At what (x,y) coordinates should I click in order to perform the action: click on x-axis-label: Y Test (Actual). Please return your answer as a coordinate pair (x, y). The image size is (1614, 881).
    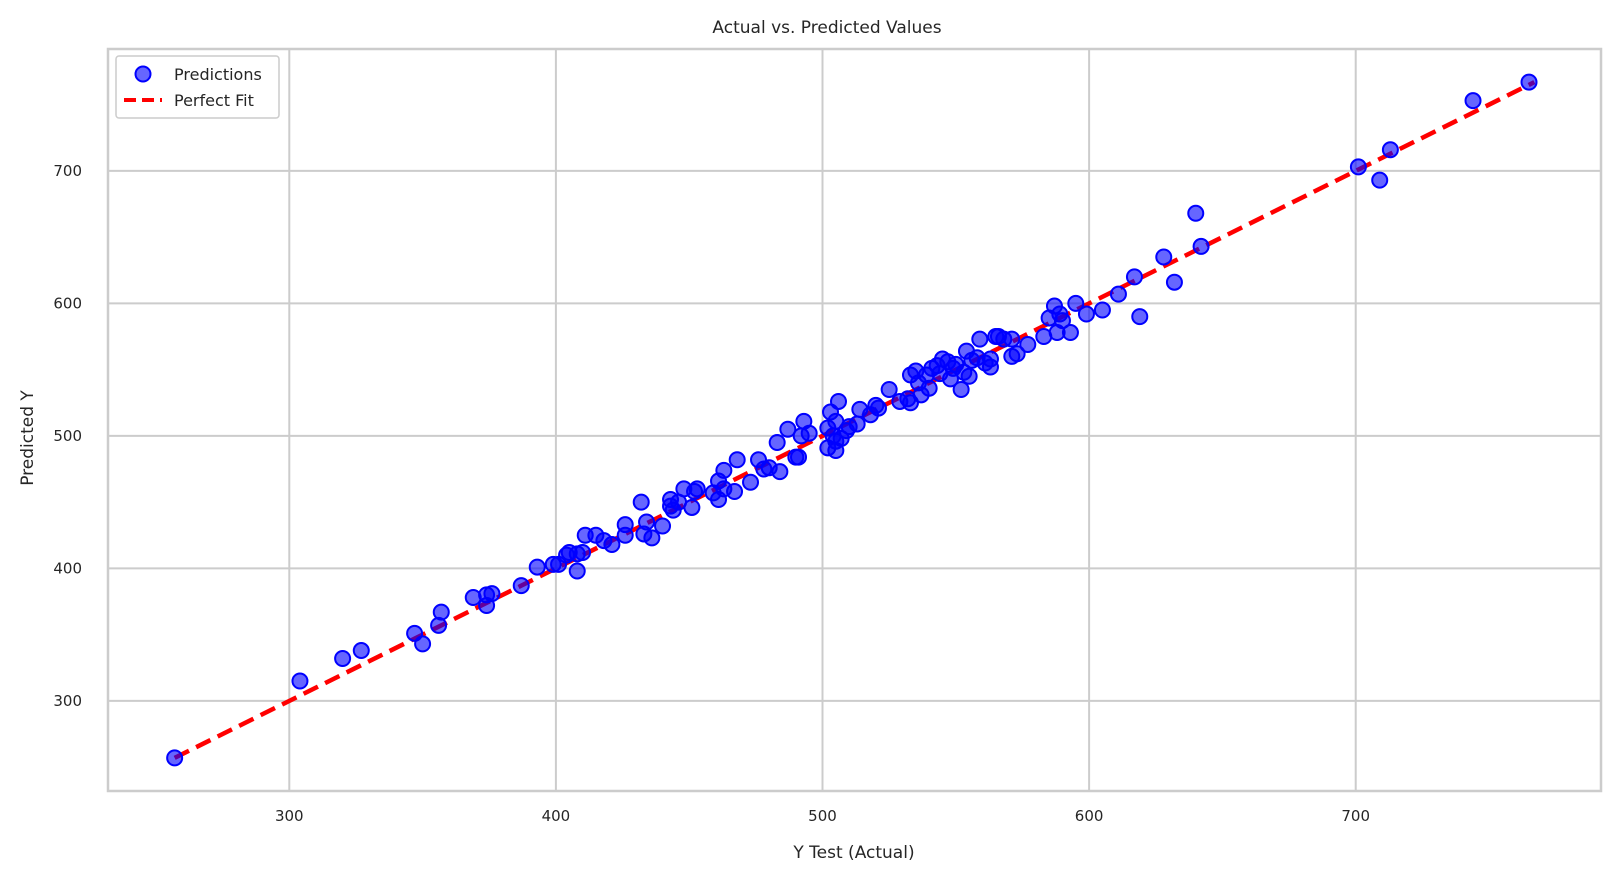
    Looking at the image, I should click on (853, 853).